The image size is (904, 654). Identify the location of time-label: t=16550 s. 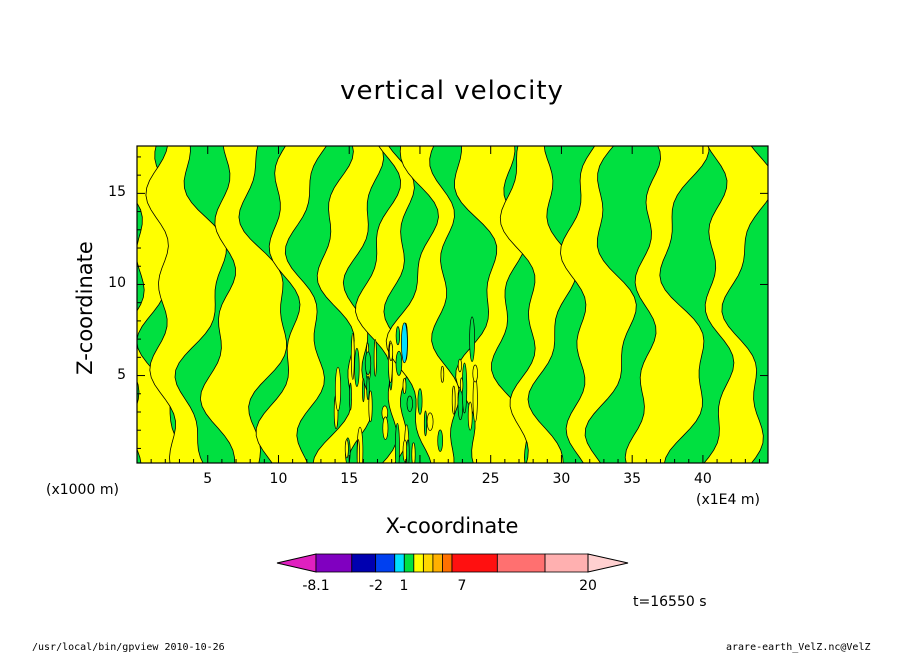
(670, 602).